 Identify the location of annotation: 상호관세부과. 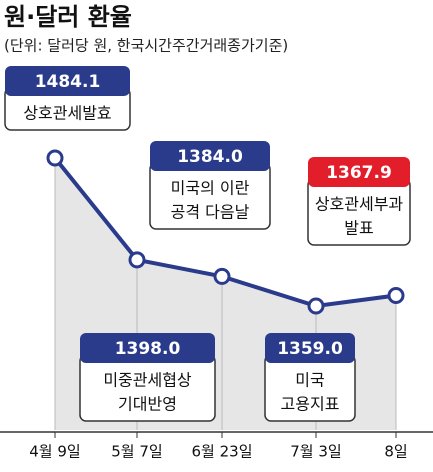
(359, 204).